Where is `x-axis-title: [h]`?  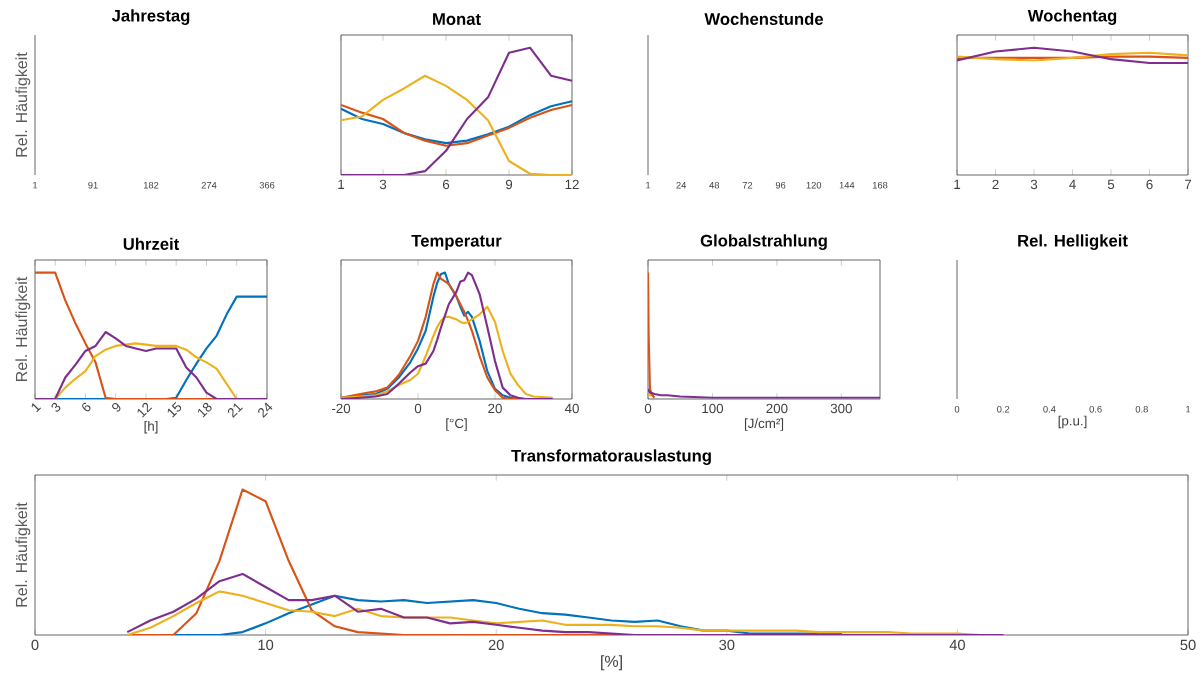
x-axis-title: [h] is located at coordinates (151, 427).